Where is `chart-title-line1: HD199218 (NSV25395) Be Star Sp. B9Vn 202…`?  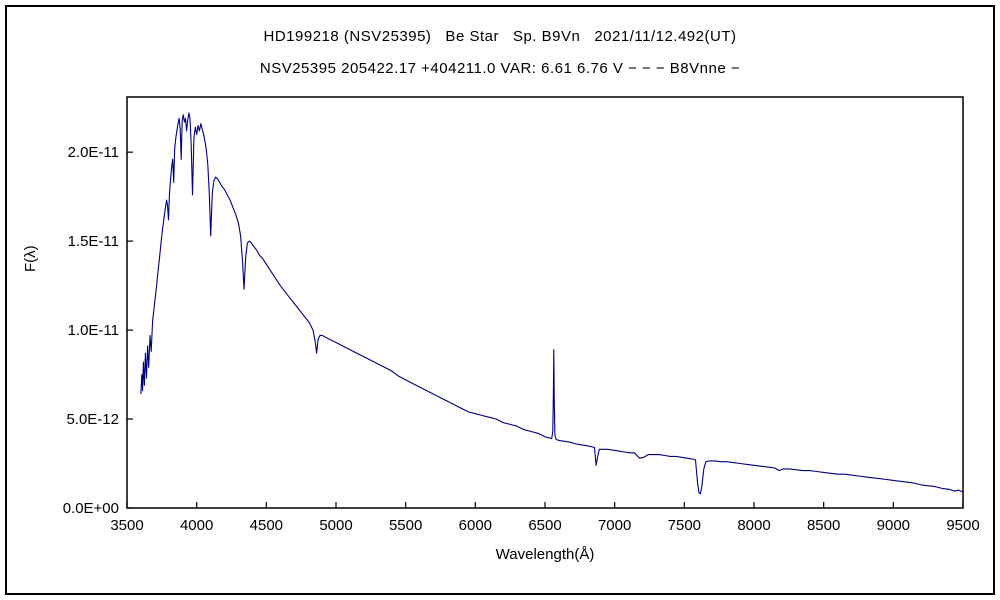 chart-title-line1: HD199218 (NSV25395) Be Star Sp. B9Vn 202… is located at coordinates (500, 36).